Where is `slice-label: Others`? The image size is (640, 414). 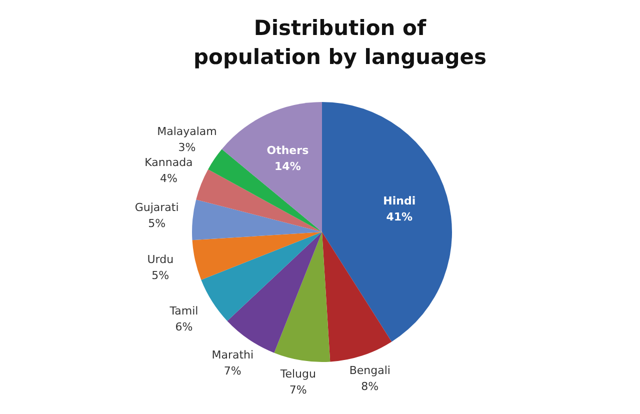 slice-label: Others is located at coordinates (288, 150).